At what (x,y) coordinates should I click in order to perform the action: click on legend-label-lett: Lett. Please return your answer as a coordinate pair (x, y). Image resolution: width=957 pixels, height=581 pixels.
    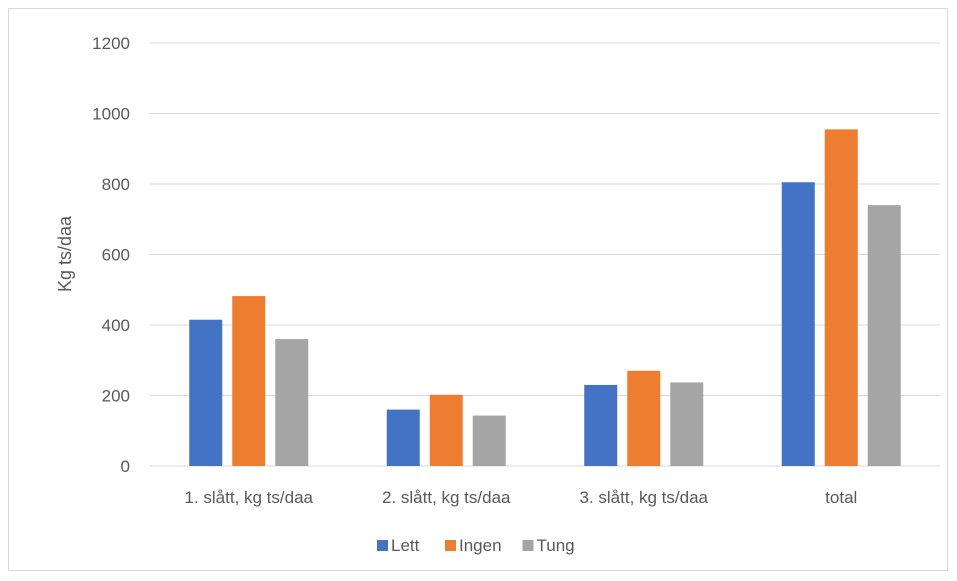
    Looking at the image, I should click on (405, 545).